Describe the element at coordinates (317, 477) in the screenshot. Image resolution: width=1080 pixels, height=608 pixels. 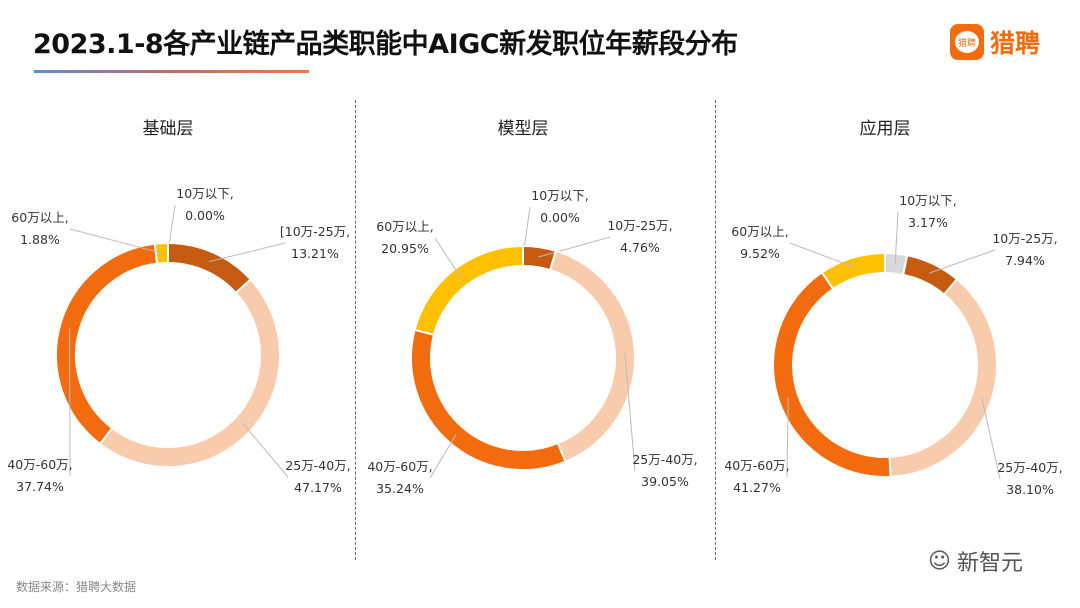
I see `data-label: 25万-40万, 47.17%` at that location.